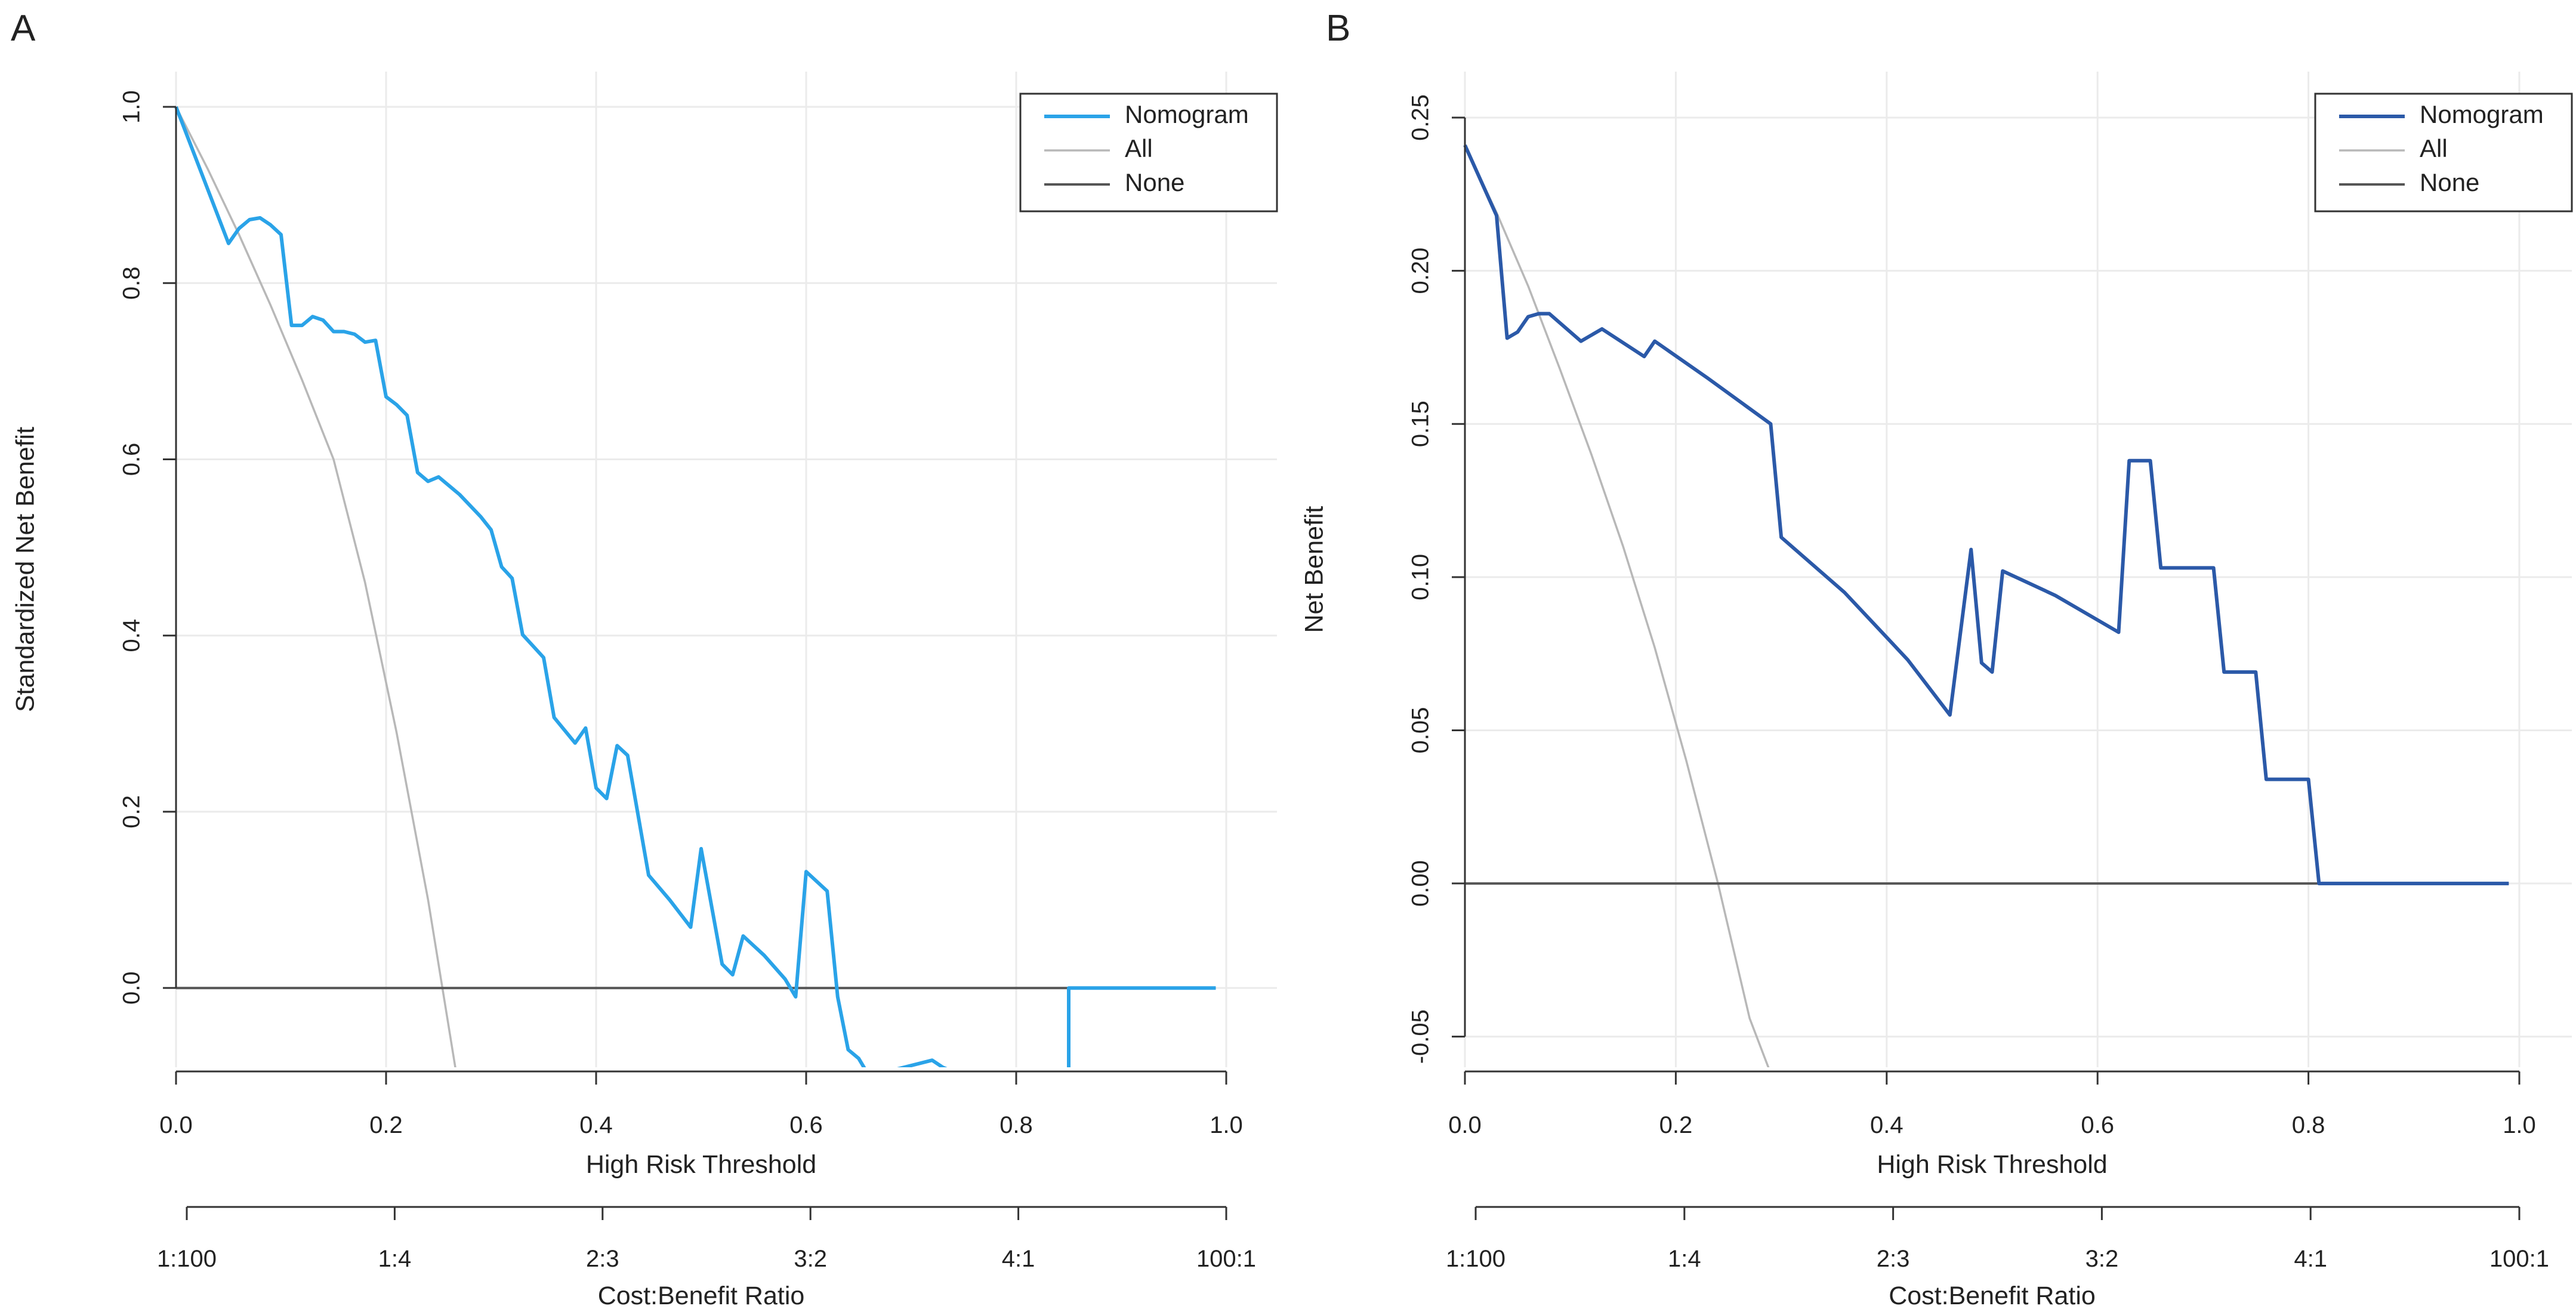 The image size is (2576, 1312). I want to click on panel-label: B, so click(1338, 28).